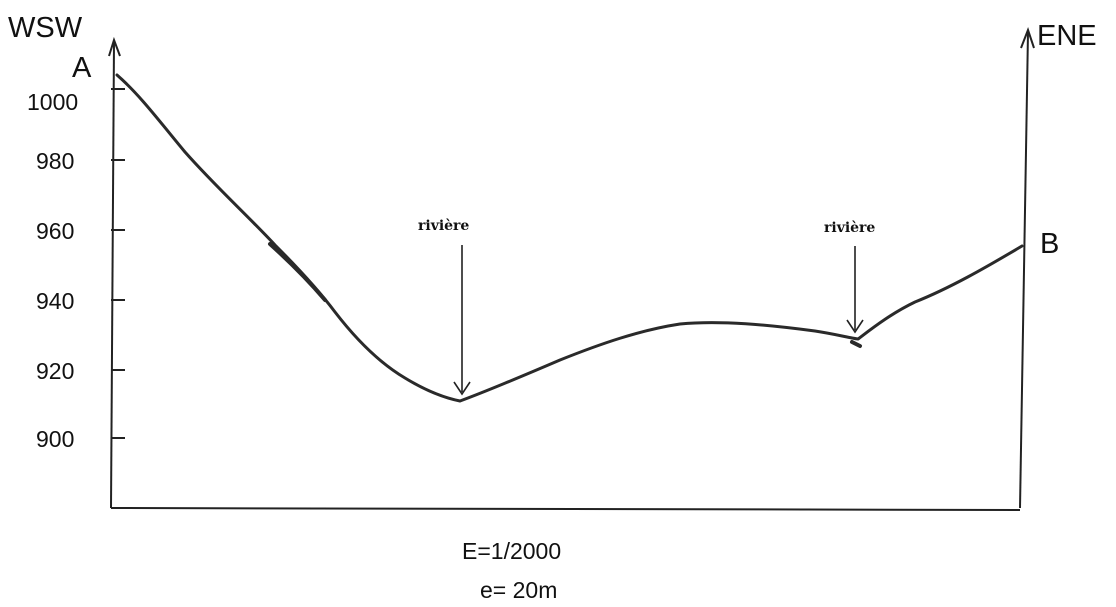 This screenshot has height=607, width=1116. I want to click on y-tick-labels: 1000 980 960 940 920 900, so click(52, 270).